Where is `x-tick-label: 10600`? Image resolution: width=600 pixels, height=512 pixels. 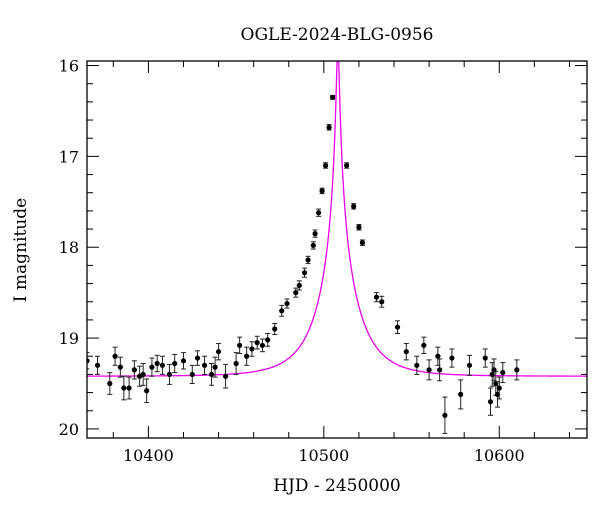
x-tick-label: 10600 is located at coordinates (499, 455).